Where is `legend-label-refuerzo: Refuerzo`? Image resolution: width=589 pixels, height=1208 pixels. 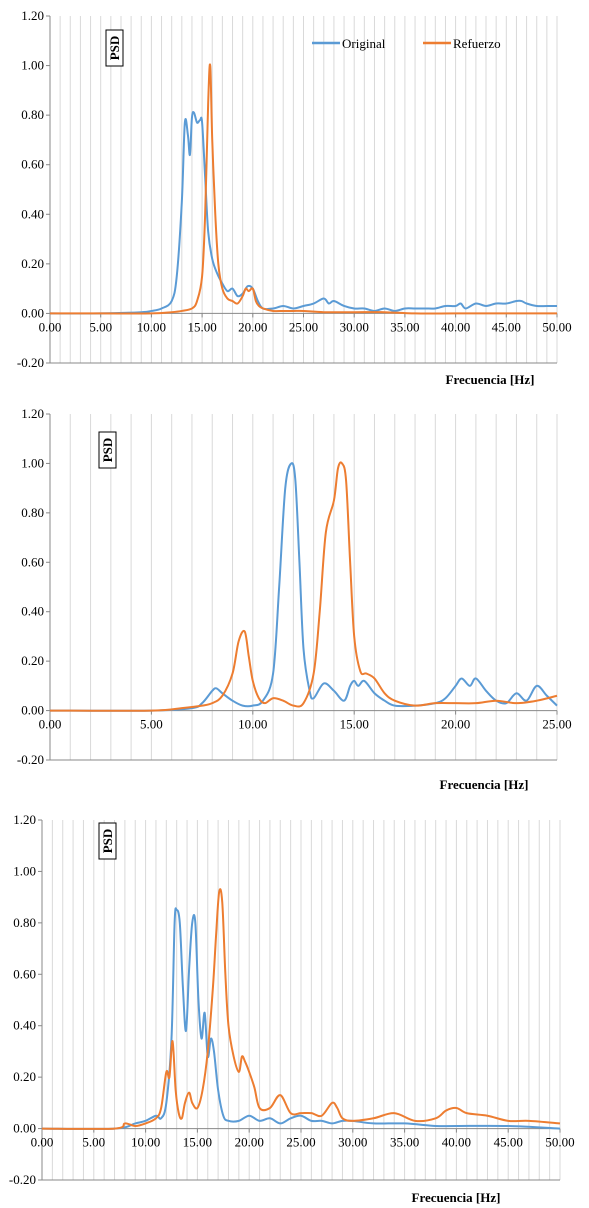
legend-label-refuerzo: Refuerzo is located at coordinates (477, 43).